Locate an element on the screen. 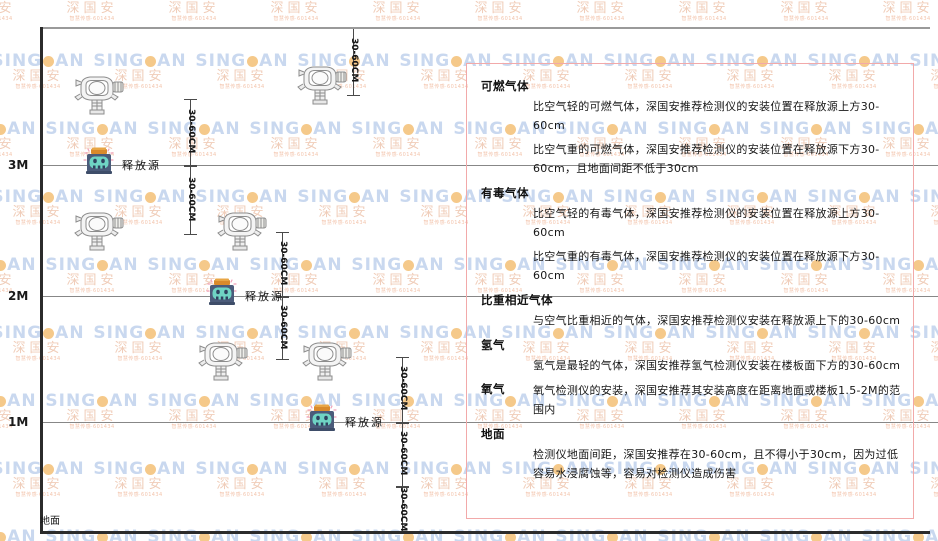 The height and width of the screenshot is (541, 938). level-line-1m is located at coordinates (489, 422).